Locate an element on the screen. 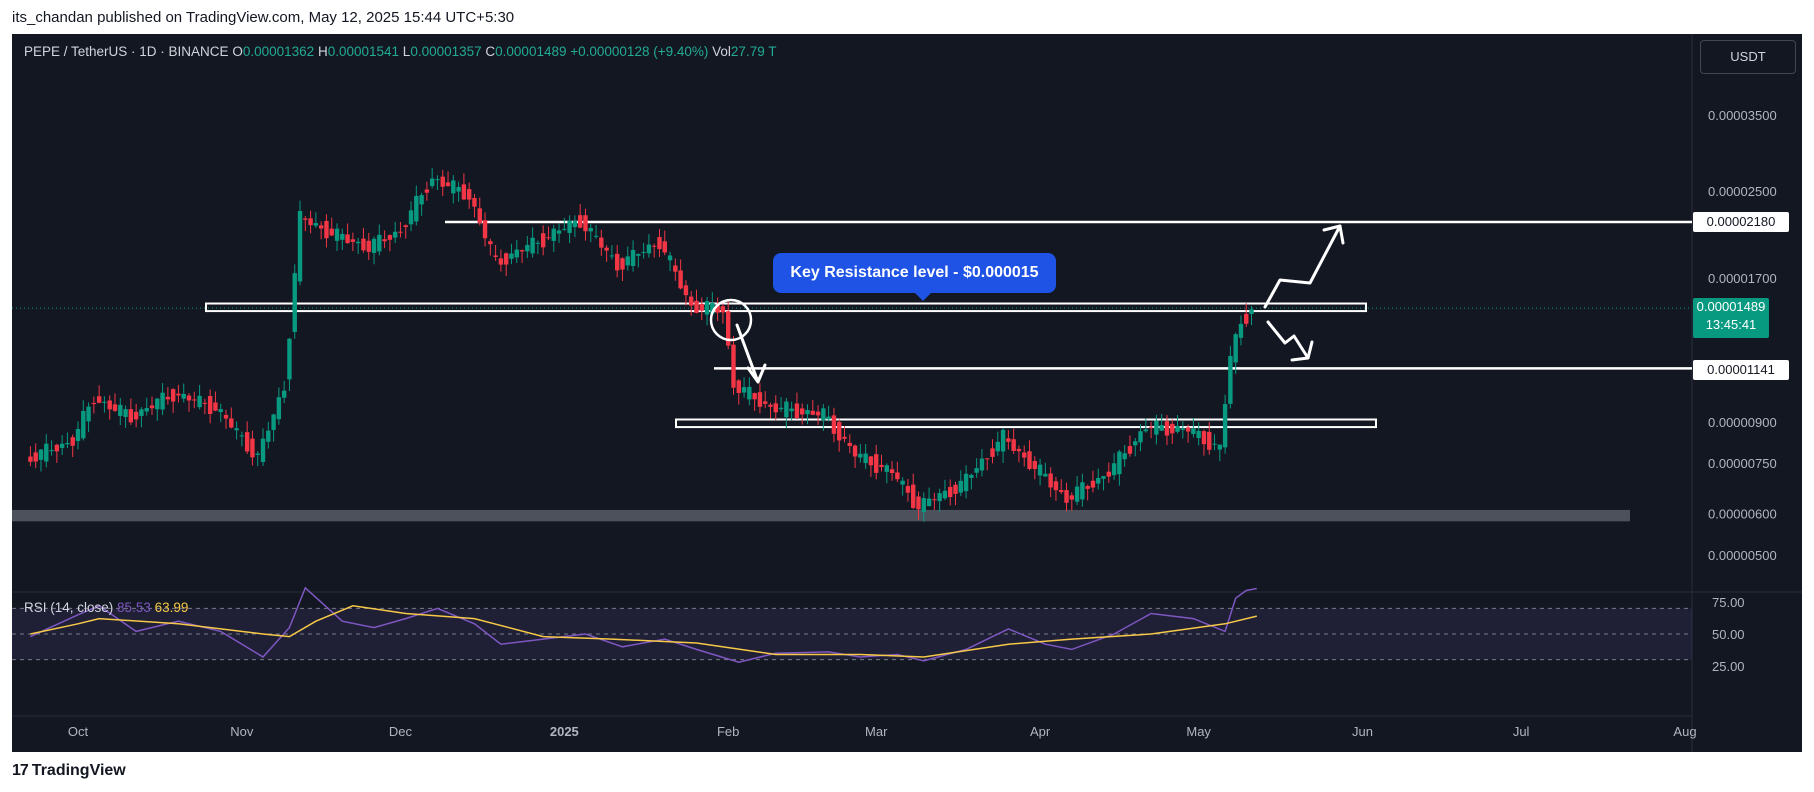 The image size is (1814, 792). time-tick-label: Jun is located at coordinates (1362, 731).